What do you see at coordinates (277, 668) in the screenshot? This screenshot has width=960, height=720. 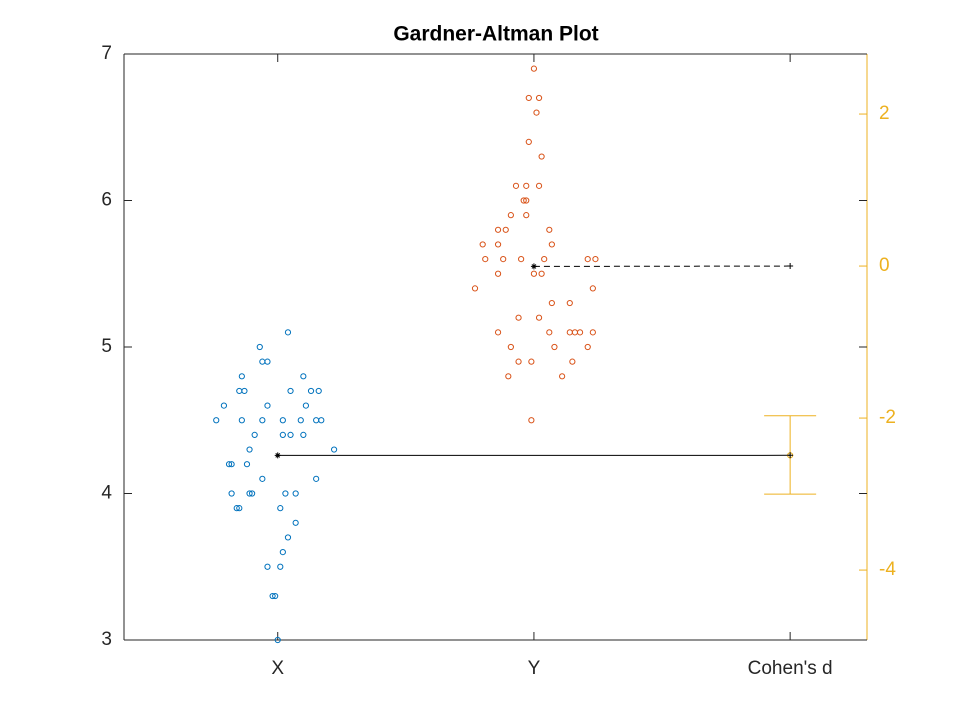 I see `x-tick-label: X` at bounding box center [277, 668].